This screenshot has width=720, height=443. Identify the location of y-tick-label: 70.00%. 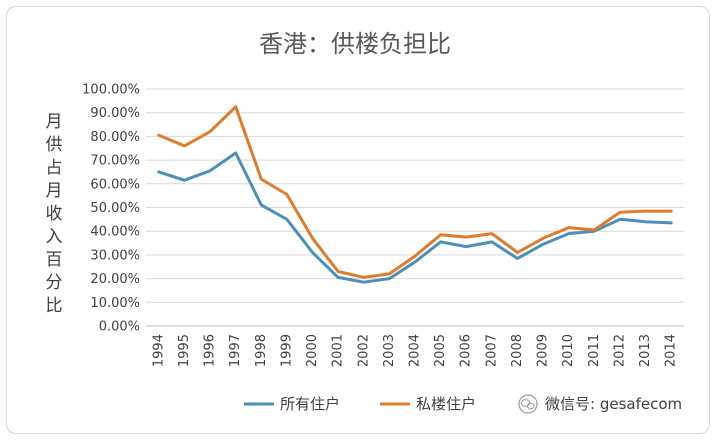
(115, 161).